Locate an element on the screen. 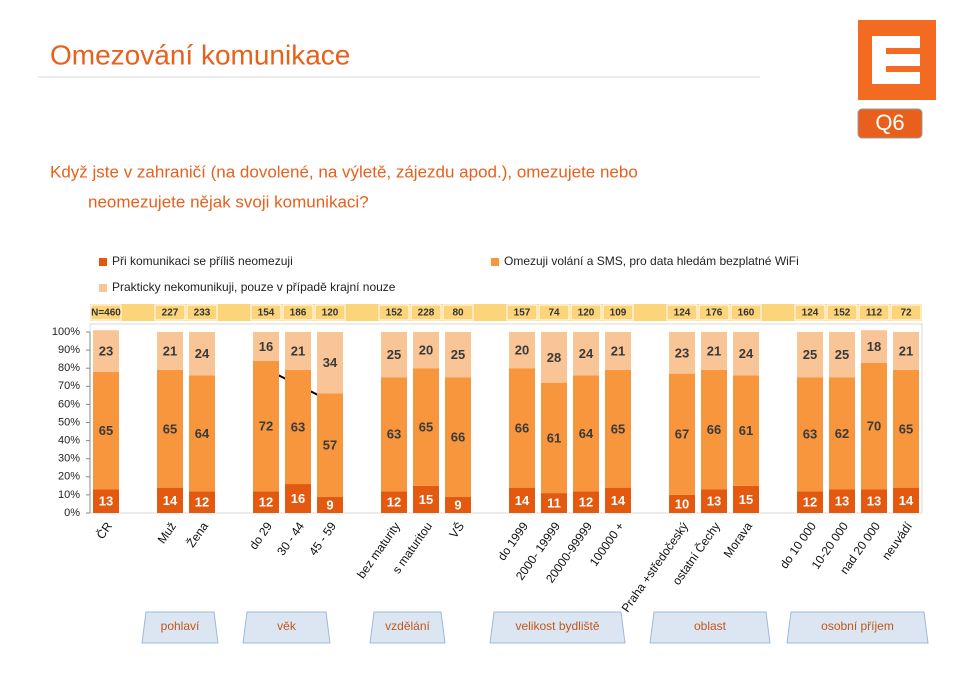 The width and height of the screenshot is (953, 685). x-tick-label: Morava is located at coordinates (738, 539).